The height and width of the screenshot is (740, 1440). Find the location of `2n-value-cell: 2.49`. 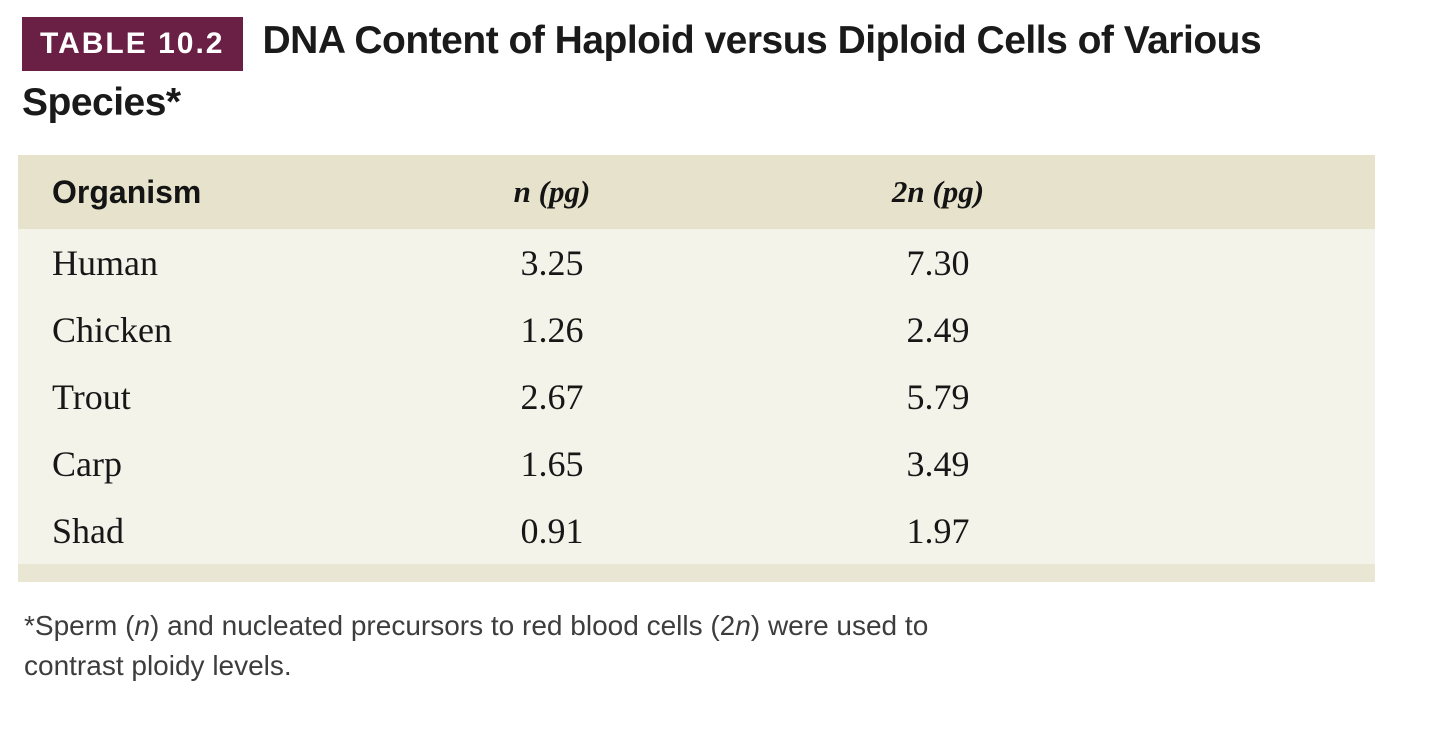

2n-value-cell: 2.49 is located at coordinates (938, 329).